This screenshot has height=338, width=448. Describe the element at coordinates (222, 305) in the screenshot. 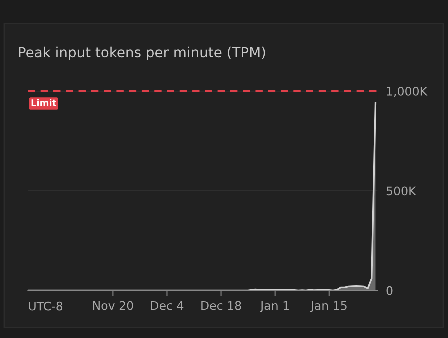

I see `x-tick-label: Dec 18` at that location.